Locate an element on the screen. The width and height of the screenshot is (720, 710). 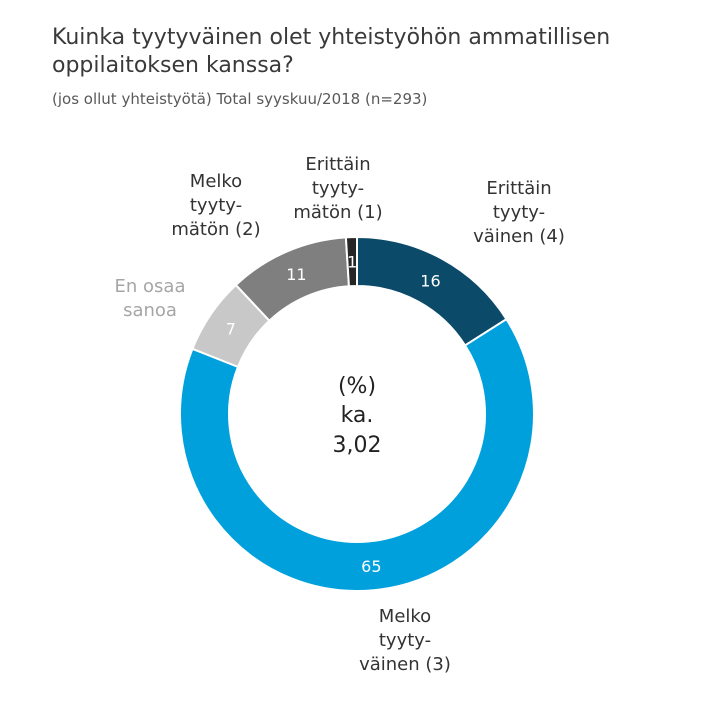
slice-category-label: Erittäin tyyty-väinen (4) is located at coordinates (519, 212).